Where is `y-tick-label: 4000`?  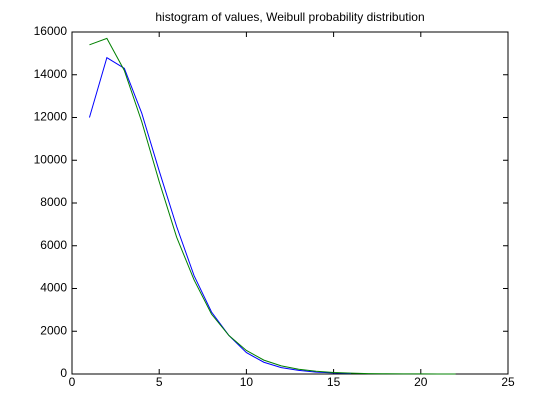 y-tick-label: 4000 is located at coordinates (53, 288).